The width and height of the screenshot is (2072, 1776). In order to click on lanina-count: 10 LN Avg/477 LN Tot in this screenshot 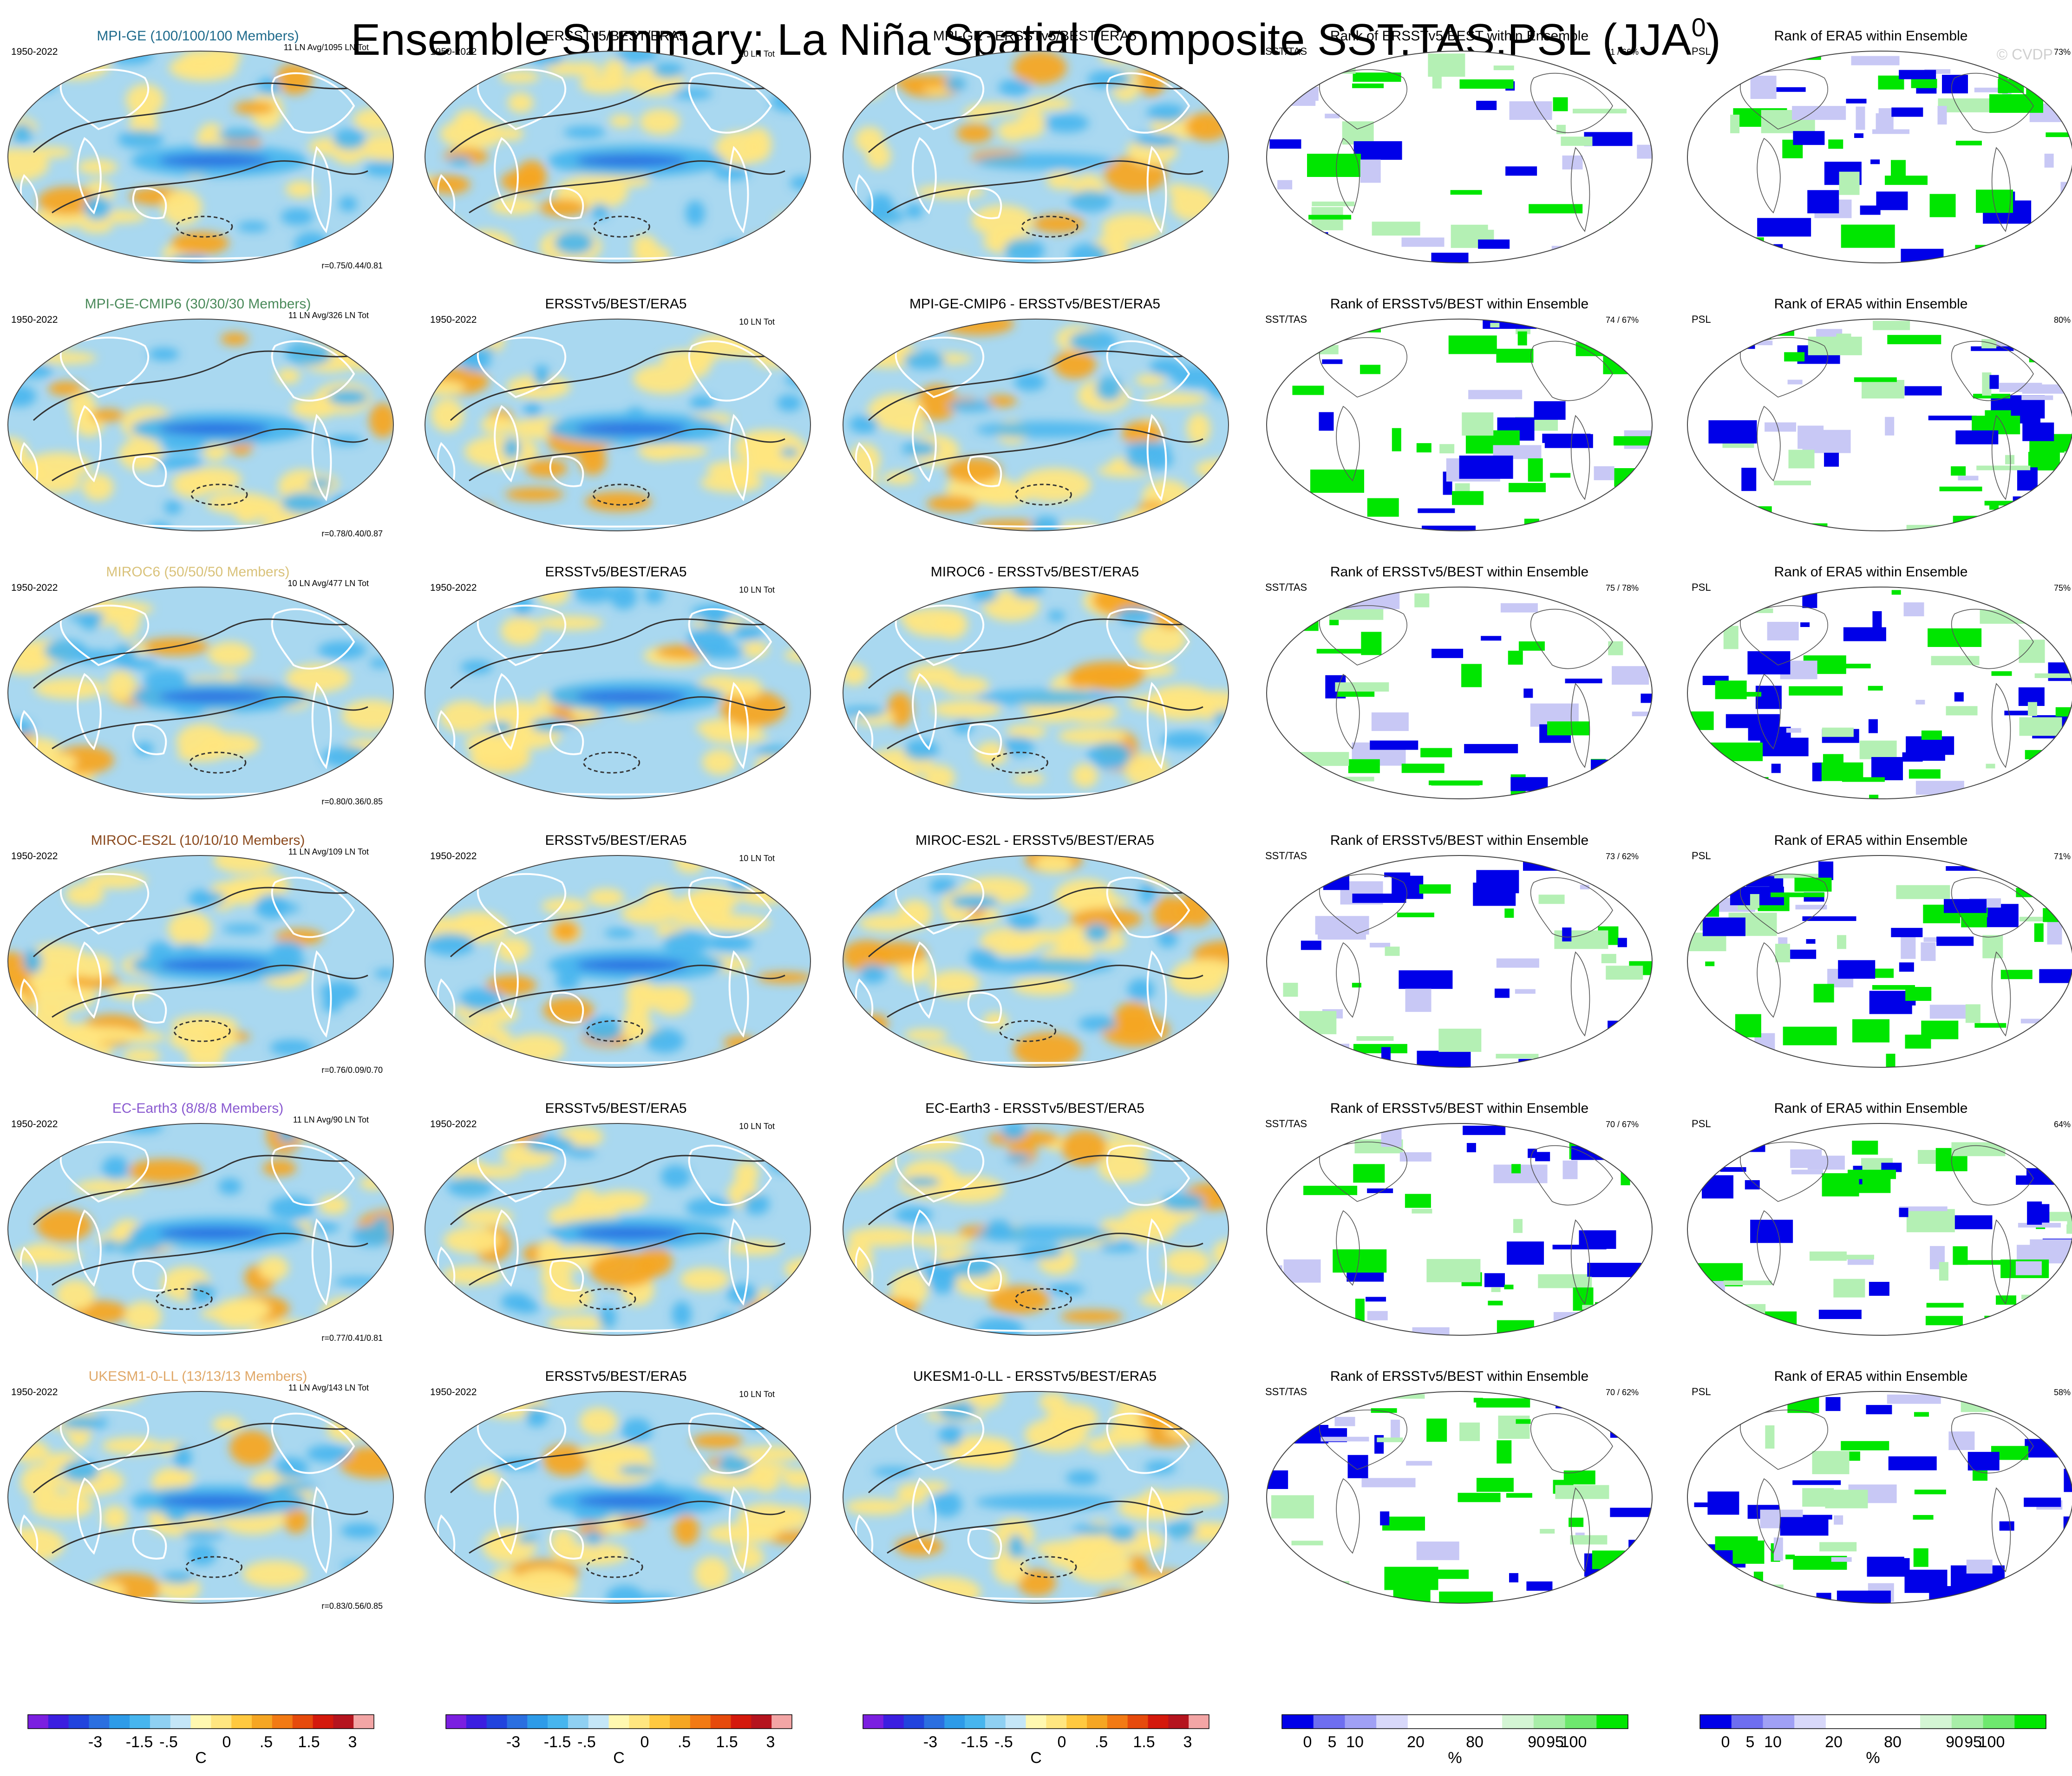, I will do `click(328, 583)`.